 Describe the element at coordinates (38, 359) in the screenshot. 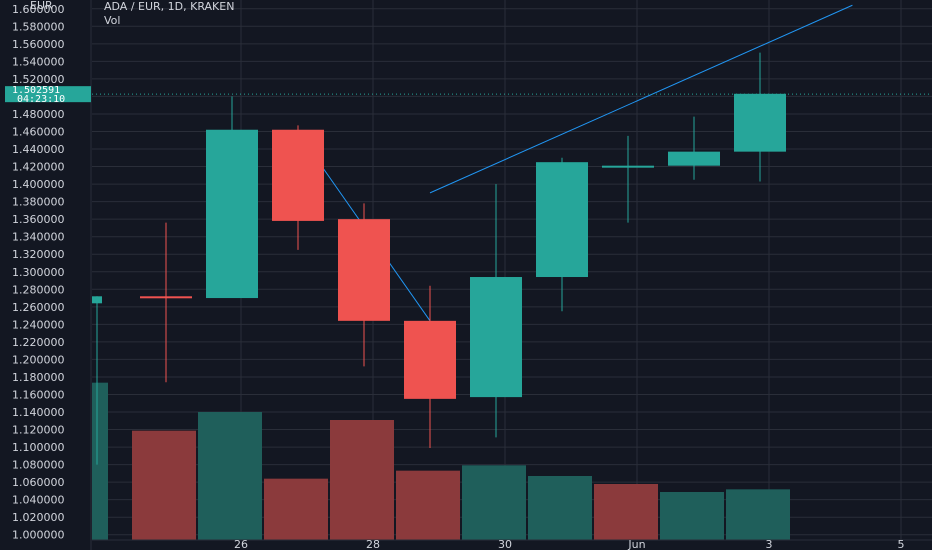

I see `y-tick-label: 1.200000` at that location.